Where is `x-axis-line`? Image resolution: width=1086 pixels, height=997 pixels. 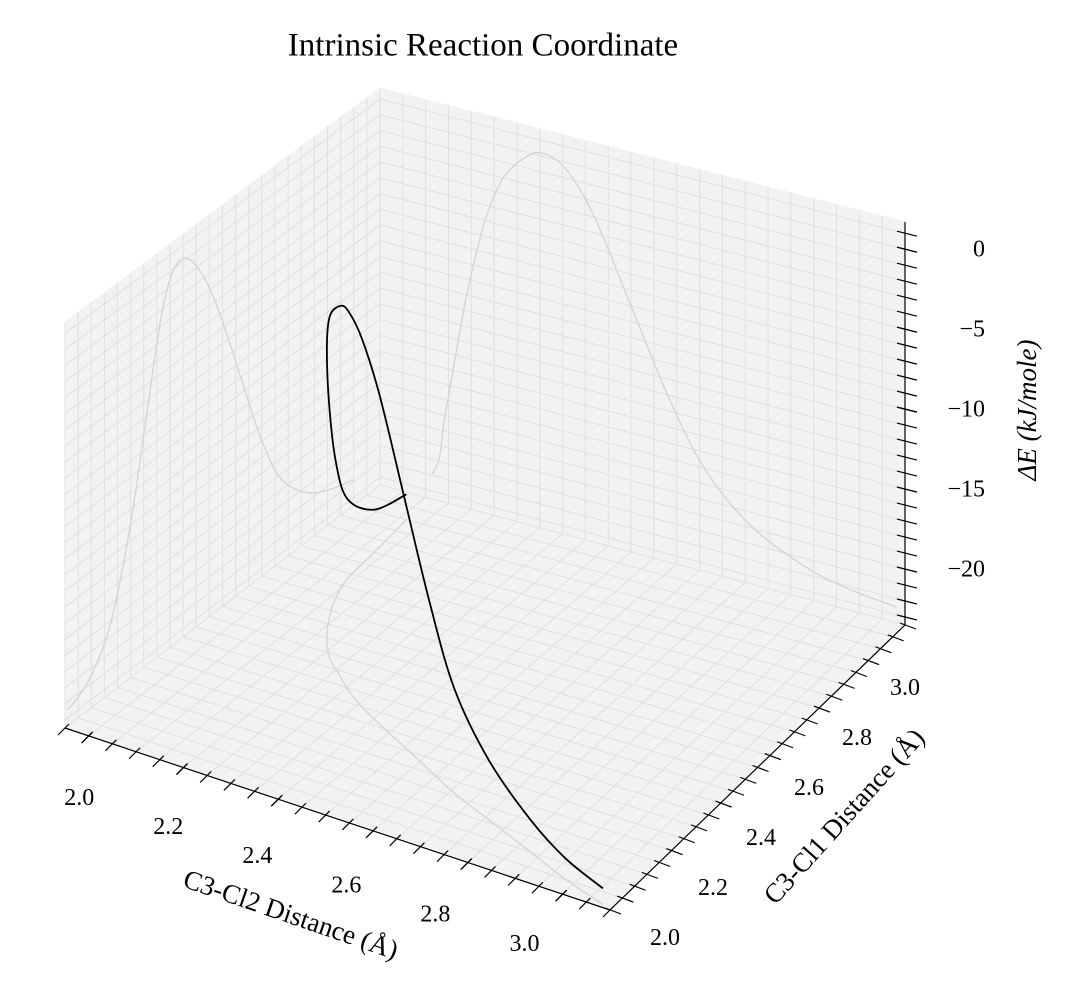 x-axis-line is located at coordinates (337, 819).